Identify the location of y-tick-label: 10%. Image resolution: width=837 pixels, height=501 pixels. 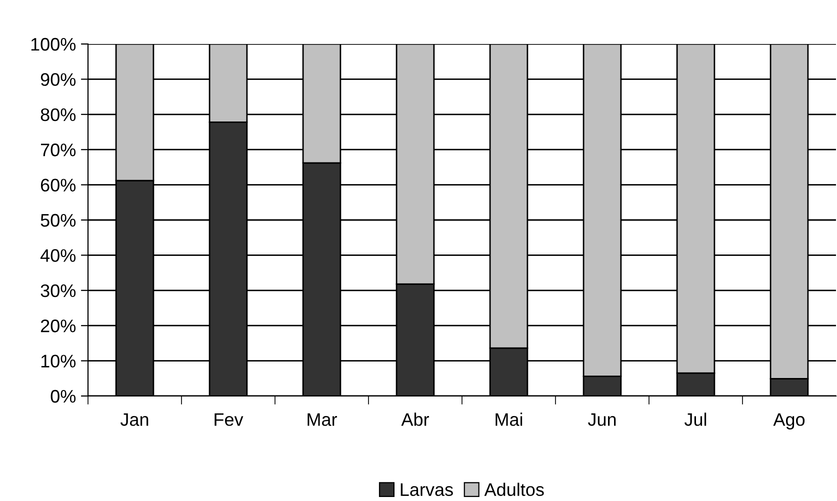
(58, 361).